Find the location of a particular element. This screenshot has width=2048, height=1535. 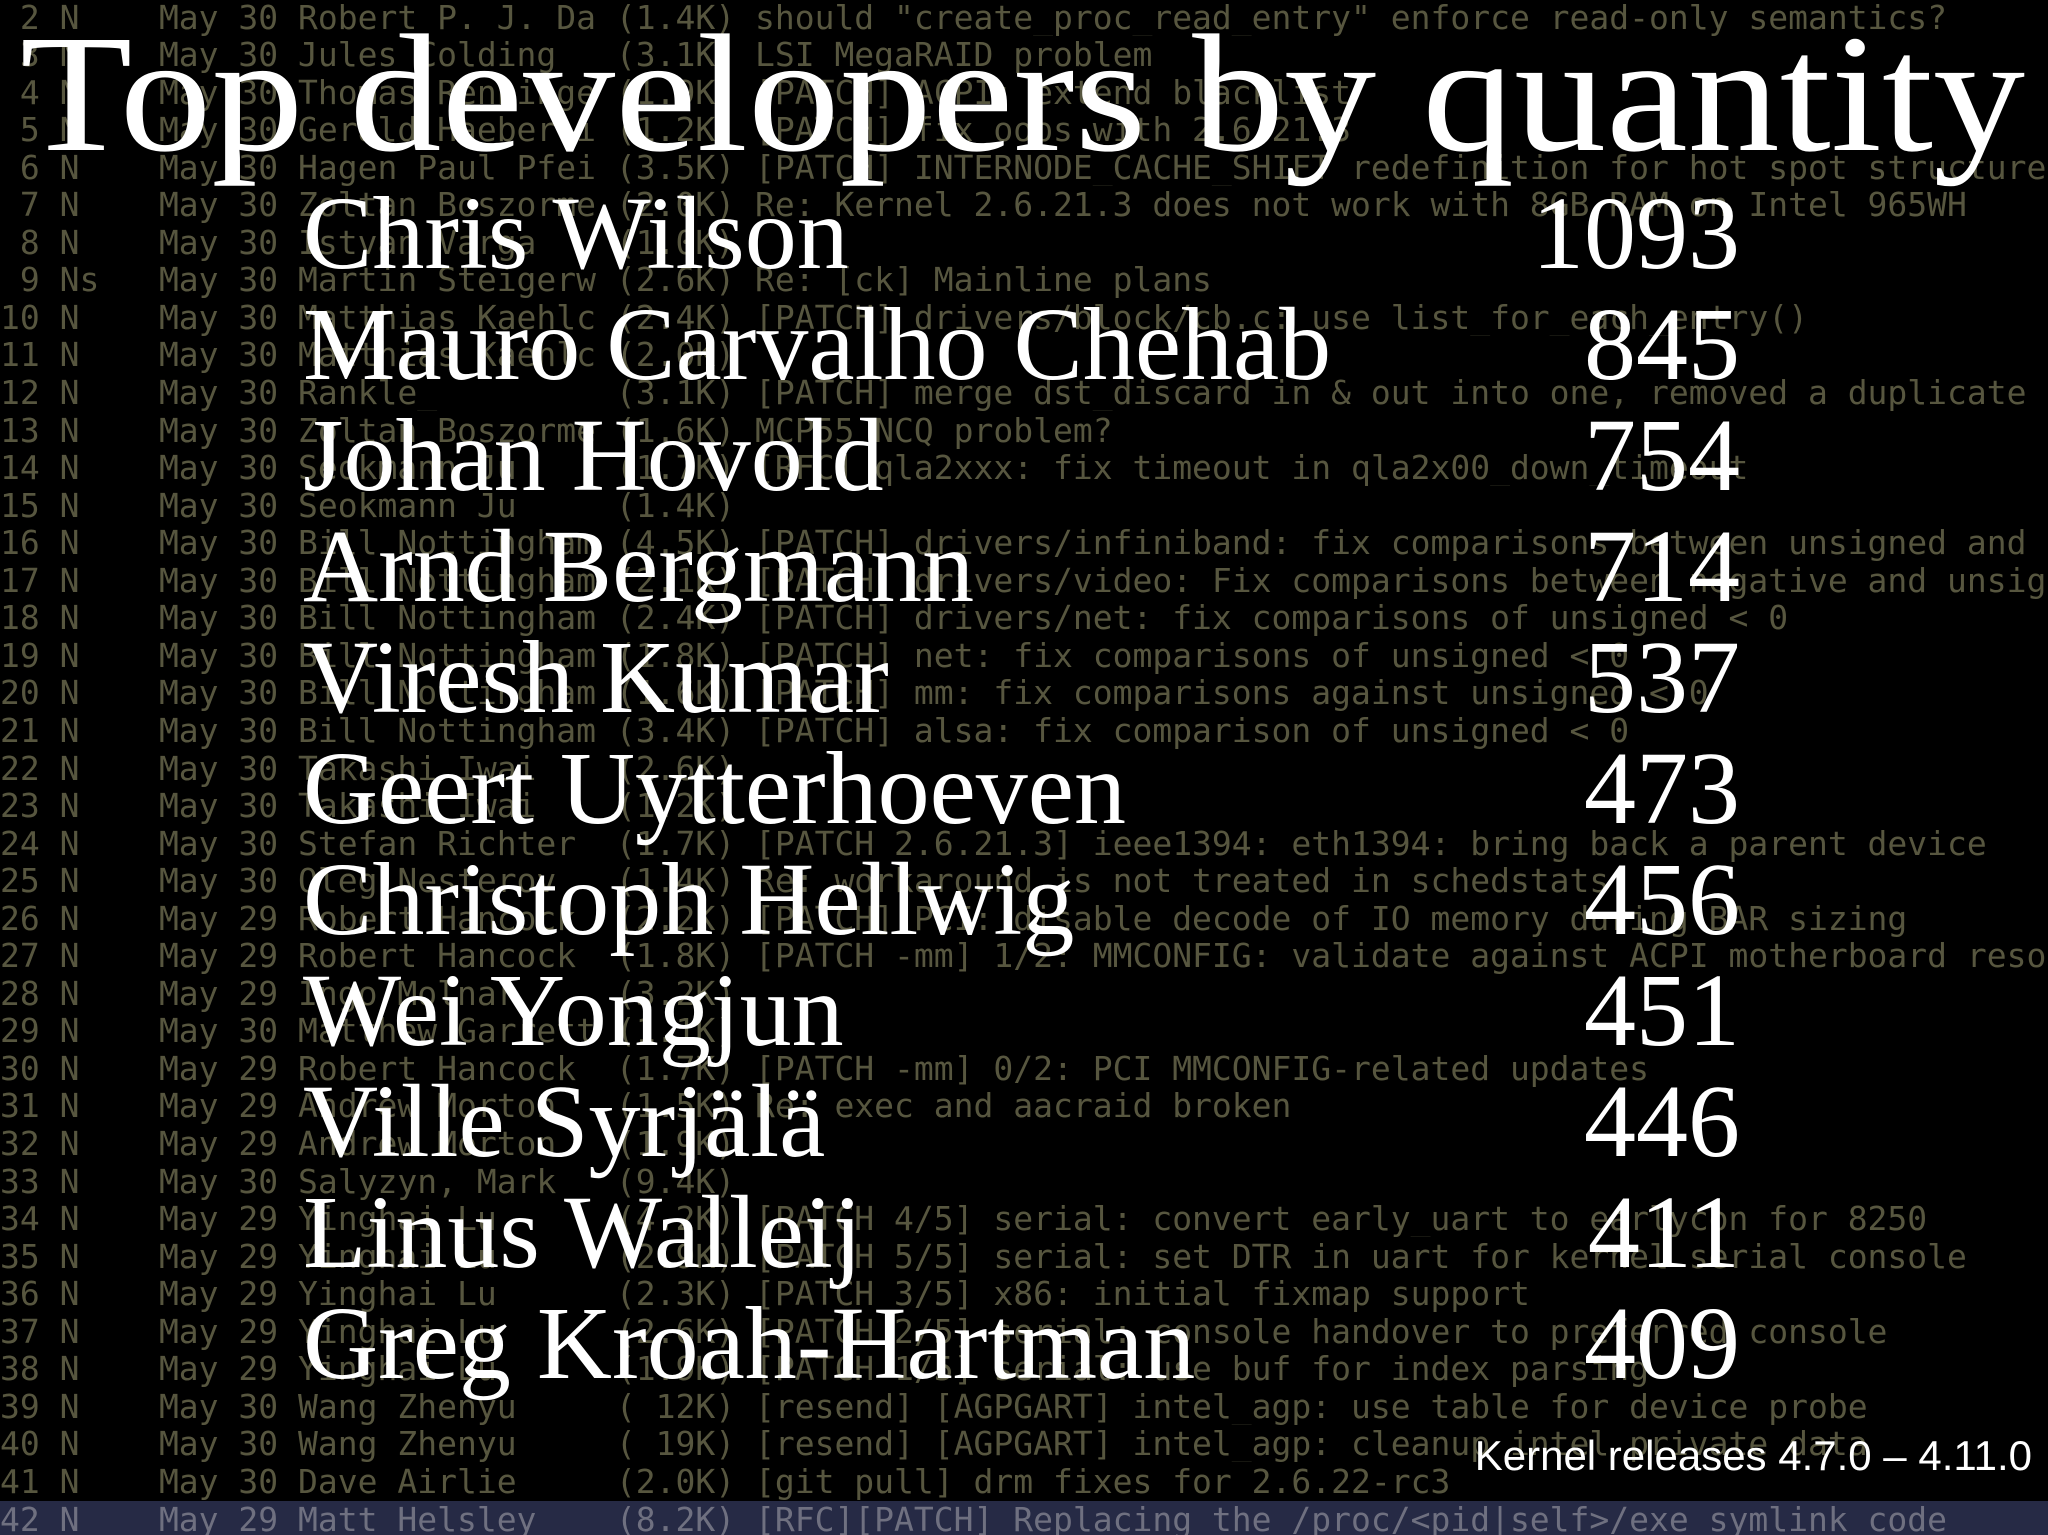

commit-count: 754 is located at coordinates (1662, 455).